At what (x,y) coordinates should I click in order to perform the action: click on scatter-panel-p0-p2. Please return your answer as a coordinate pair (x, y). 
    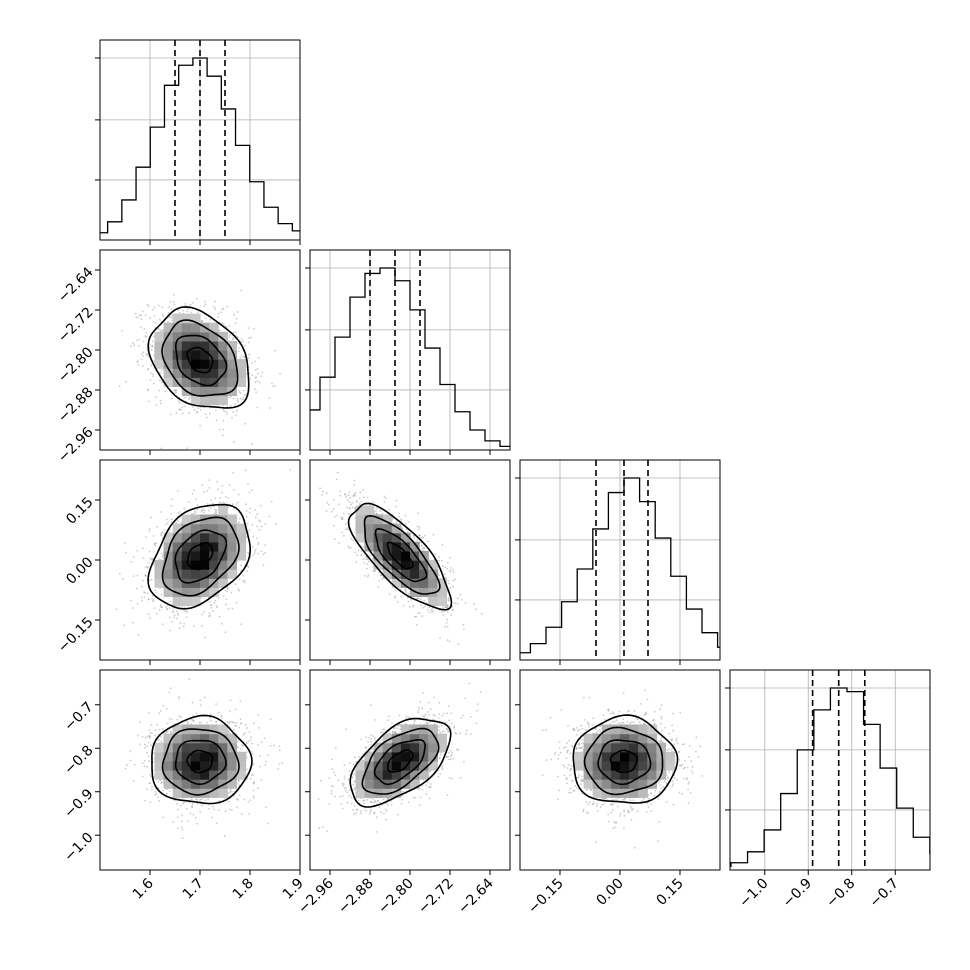
    Looking at the image, I should click on (200, 560).